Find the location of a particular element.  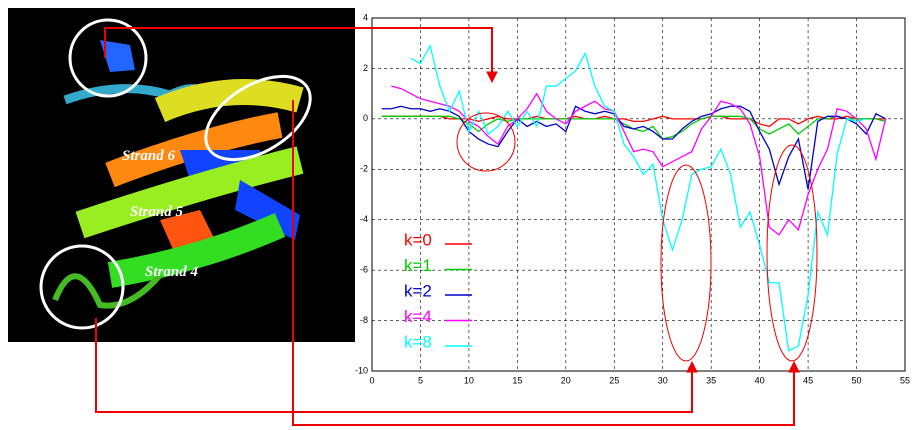

y-tick-label: -2 is located at coordinates (364, 169).